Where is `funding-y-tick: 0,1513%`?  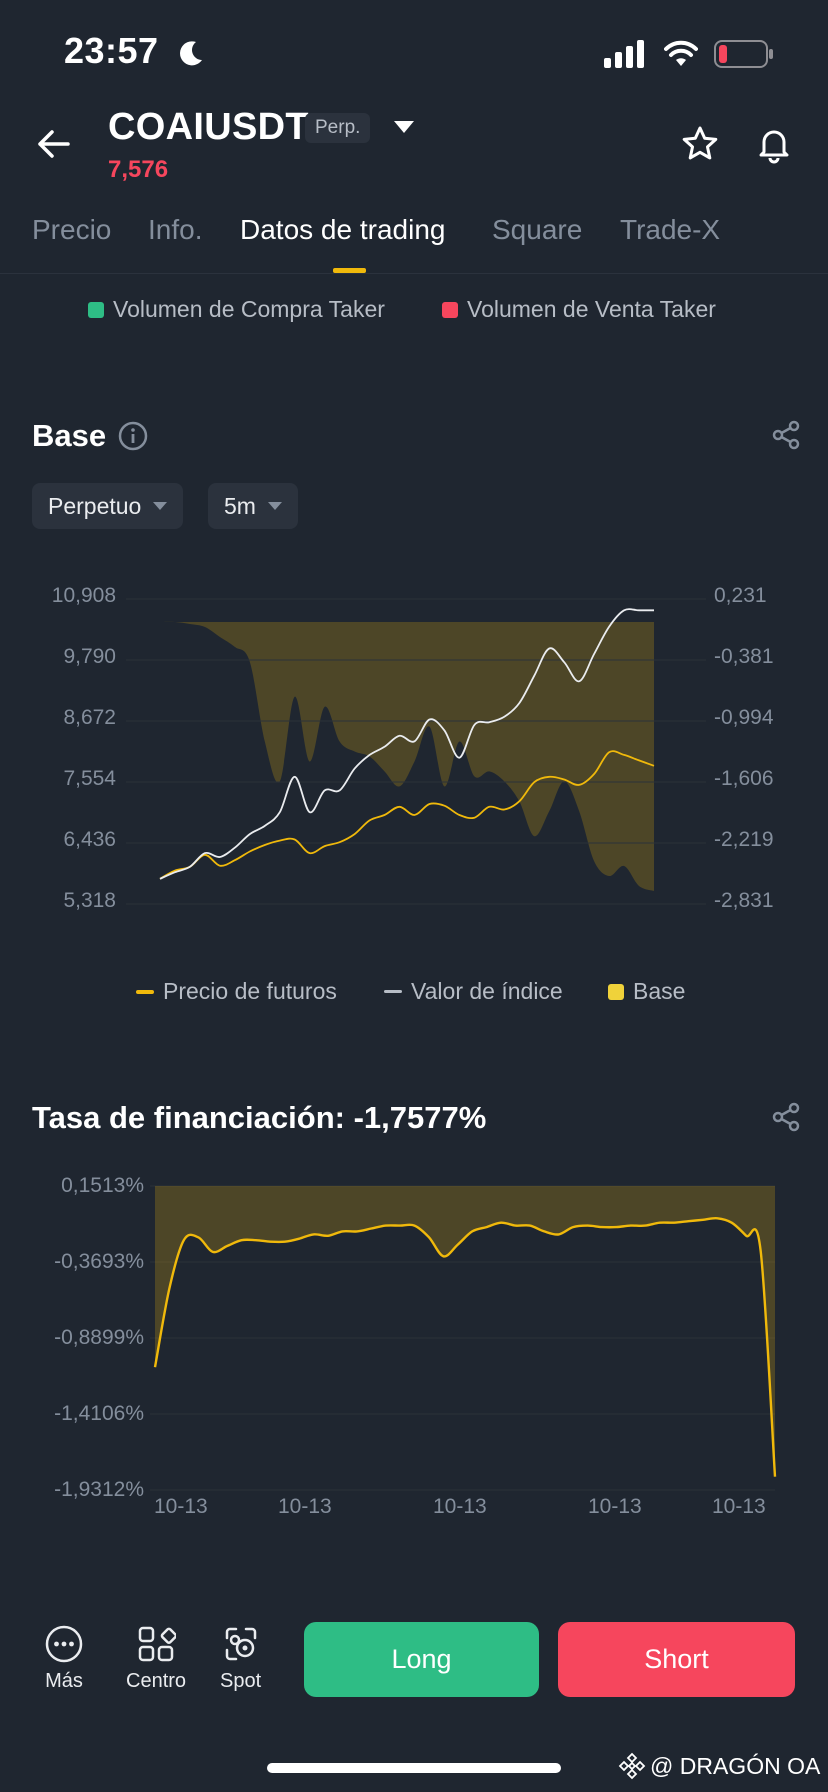
funding-y-tick: 0,1513% is located at coordinates (102, 1185).